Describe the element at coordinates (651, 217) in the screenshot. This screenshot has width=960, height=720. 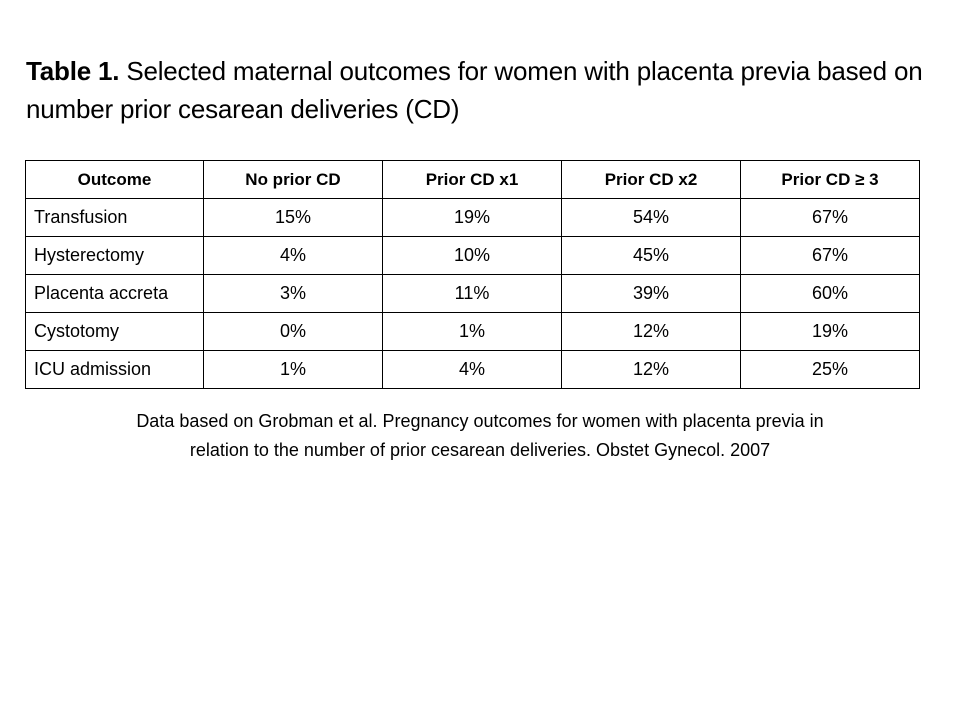
I see `table-cell: 54%` at that location.